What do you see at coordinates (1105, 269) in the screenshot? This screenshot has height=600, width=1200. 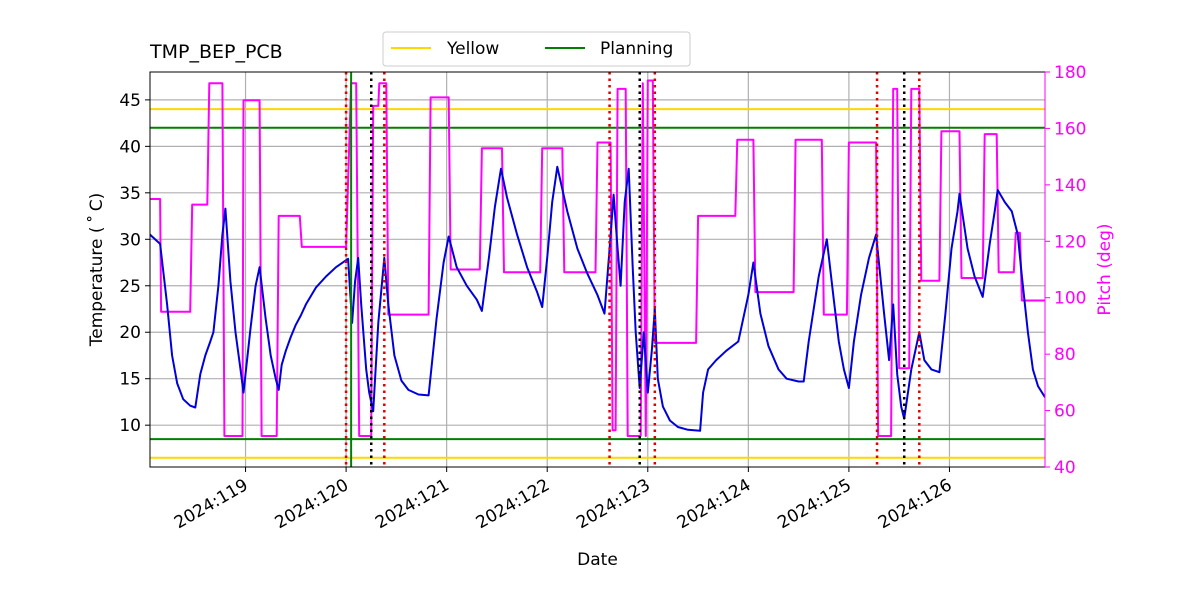 I see `y2-axis-label: Pitch (deg)` at bounding box center [1105, 269].